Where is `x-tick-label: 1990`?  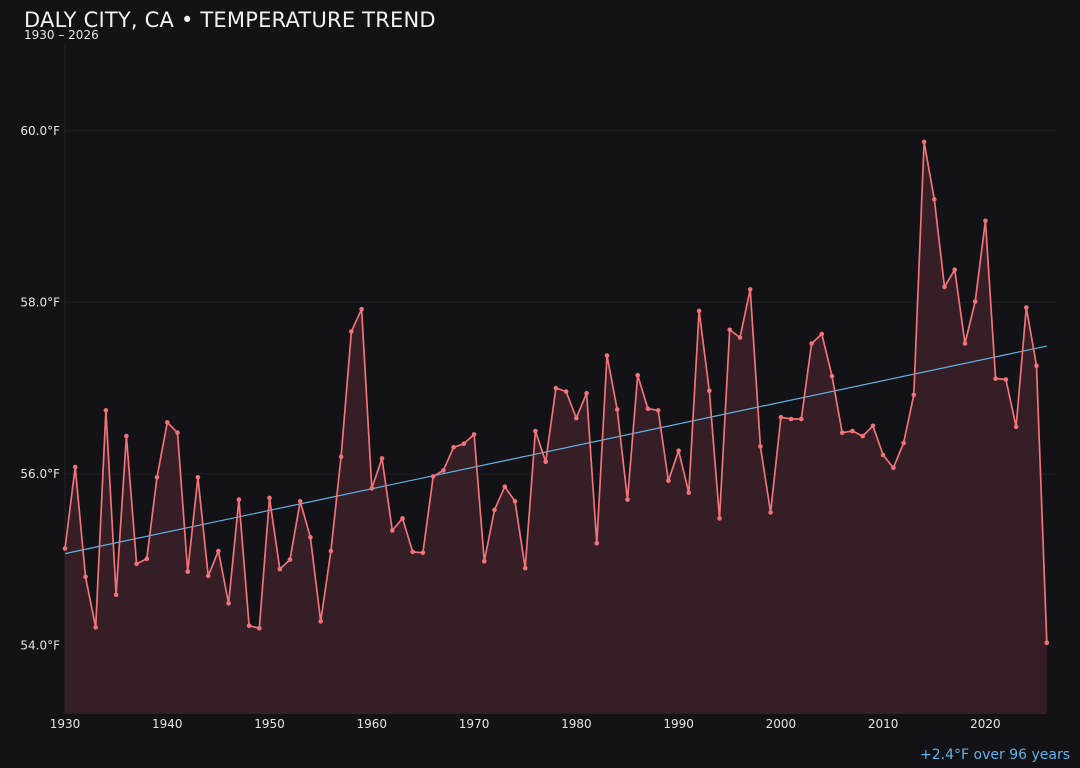 x-tick-label: 1990 is located at coordinates (678, 724).